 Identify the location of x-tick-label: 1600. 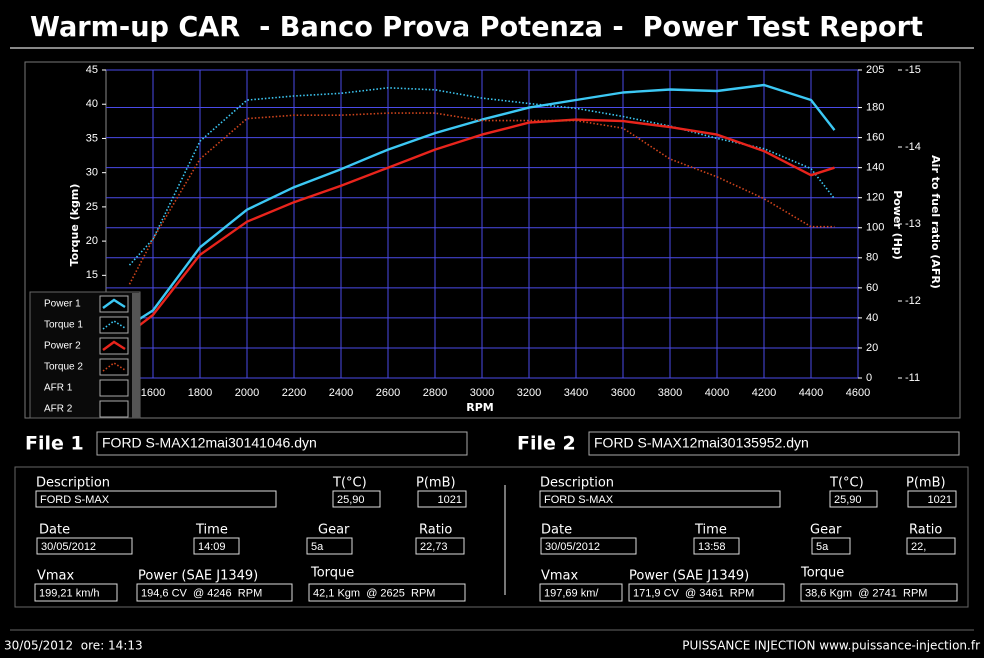
(153, 393).